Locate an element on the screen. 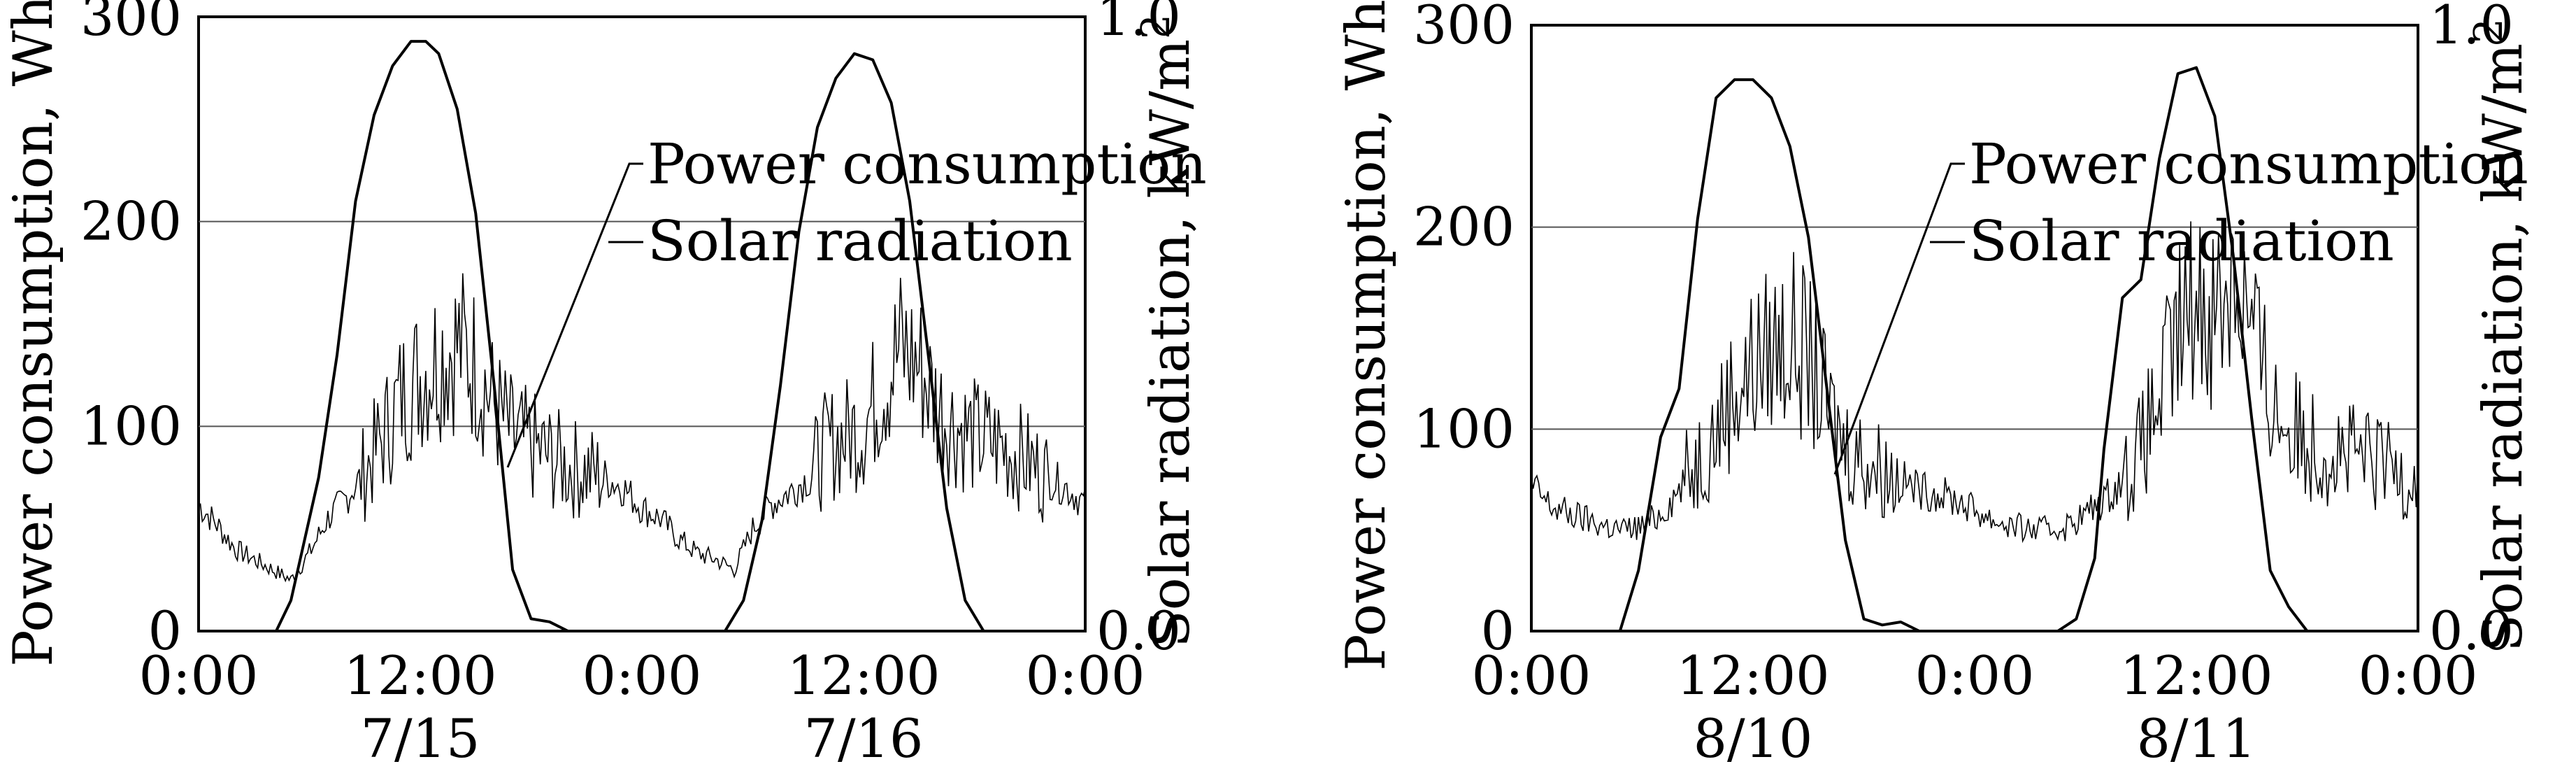  date-label: 7/15 is located at coordinates (420, 739).